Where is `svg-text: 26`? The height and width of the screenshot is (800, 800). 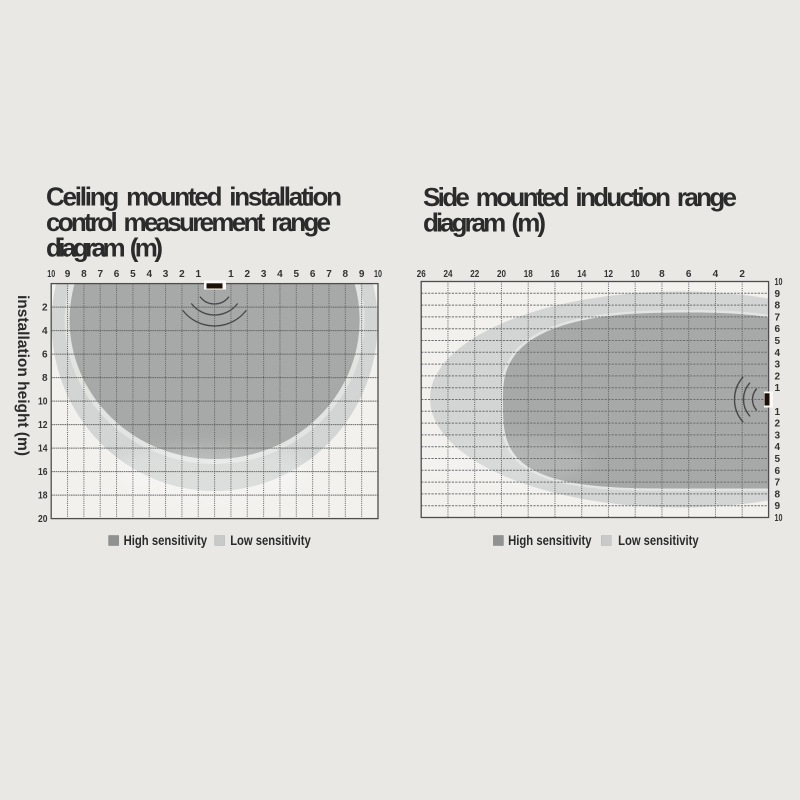
svg-text: 26 is located at coordinates (421, 274).